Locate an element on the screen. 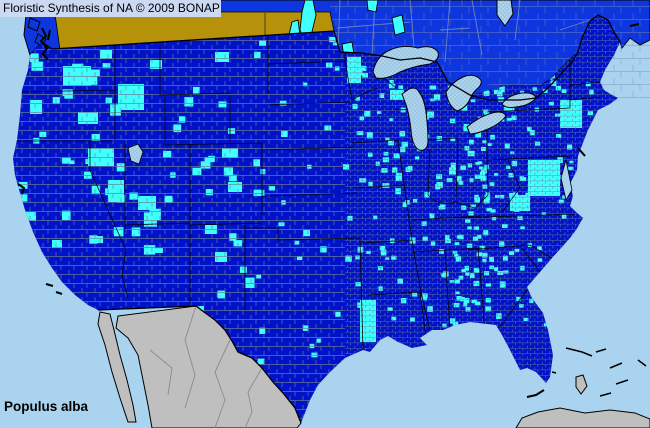 This screenshot has height=428, width=650. great-salt-lake is located at coordinates (135, 154).